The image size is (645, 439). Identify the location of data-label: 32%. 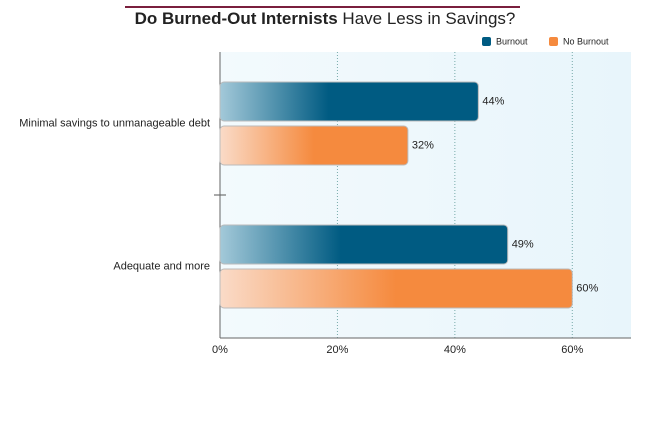
(423, 145).